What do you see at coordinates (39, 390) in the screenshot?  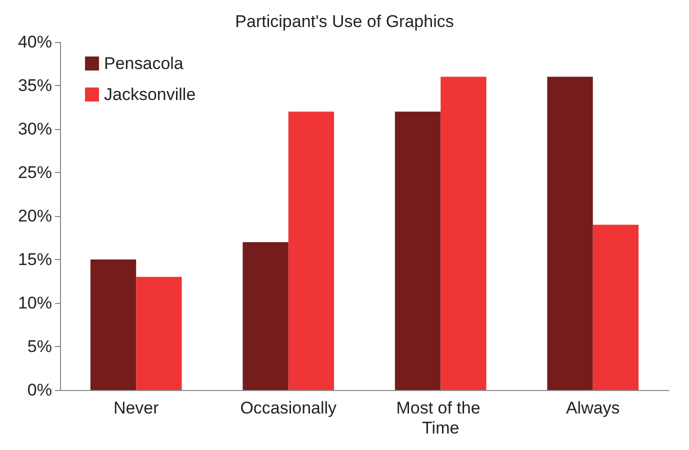 I see `y-tick-label: 0%` at bounding box center [39, 390].